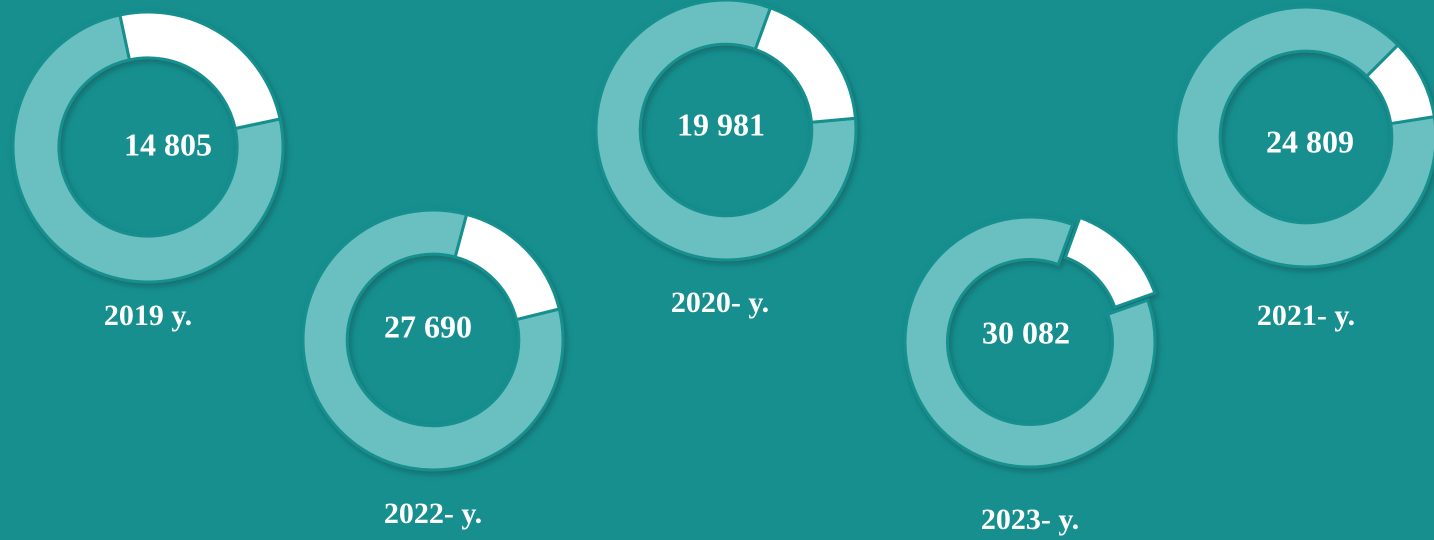 This screenshot has width=1434, height=540. What do you see at coordinates (1026, 332) in the screenshot?
I see `donut-value: 30 082` at bounding box center [1026, 332].